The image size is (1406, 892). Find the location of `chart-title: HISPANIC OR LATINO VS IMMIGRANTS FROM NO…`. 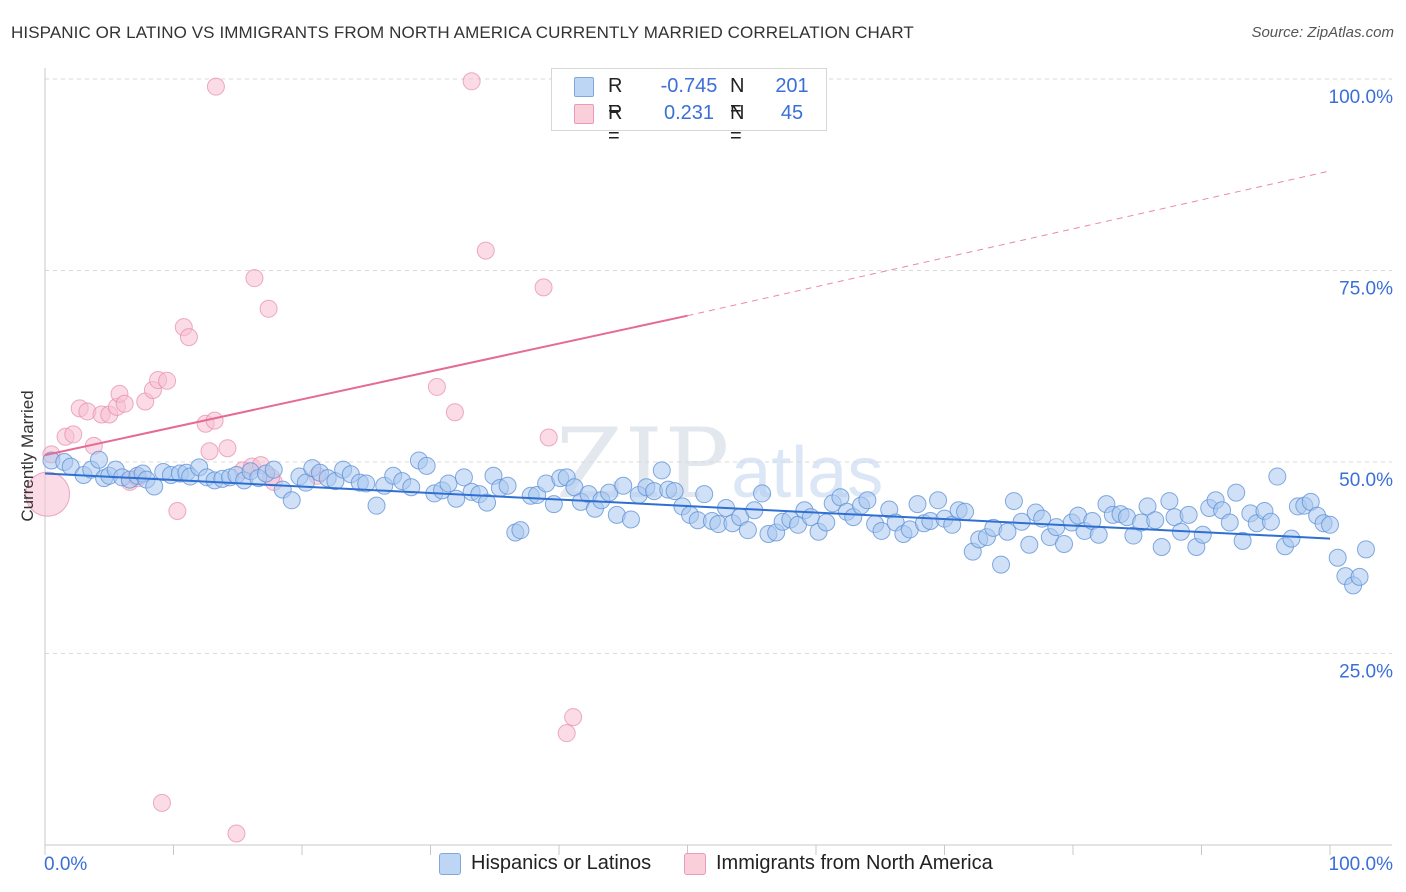

chart-title: HISPANIC OR LATINO VS IMMIGRANTS FROM NO… is located at coordinates (462, 32).